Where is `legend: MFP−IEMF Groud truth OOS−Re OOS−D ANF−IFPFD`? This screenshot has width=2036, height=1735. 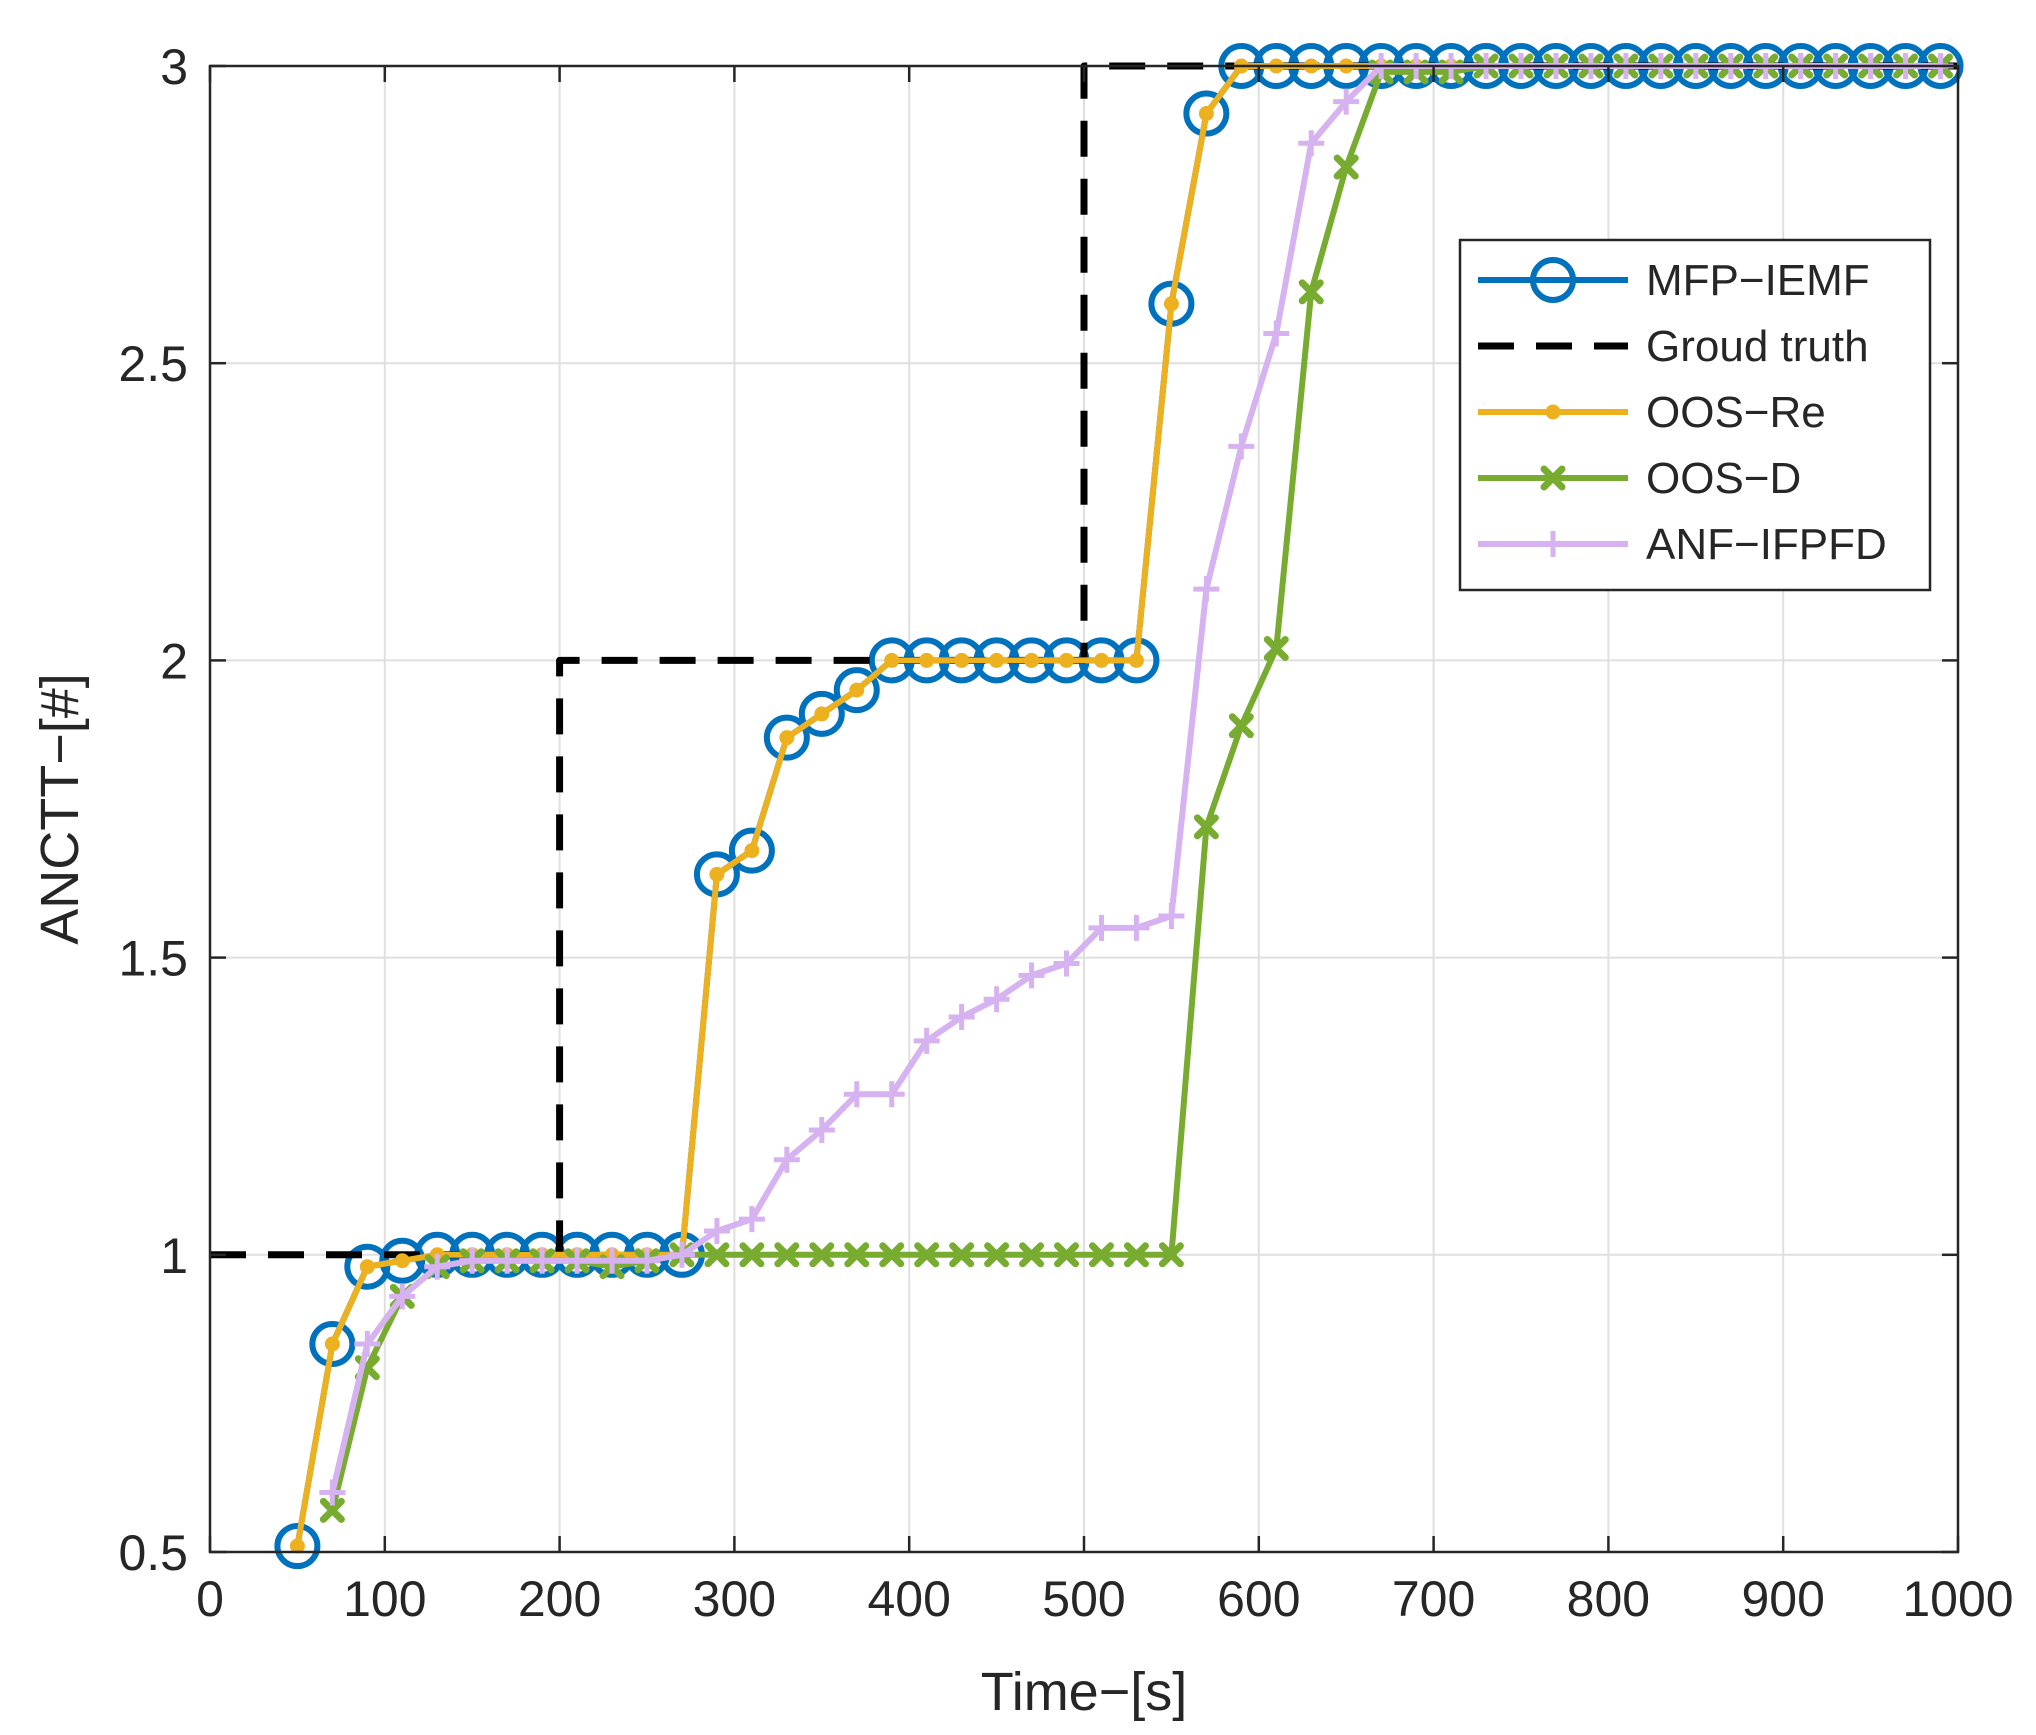
legend: MFP−IEMF Groud truth OOS−Re OOS−D ANF−IFPFD is located at coordinates (1695, 415).